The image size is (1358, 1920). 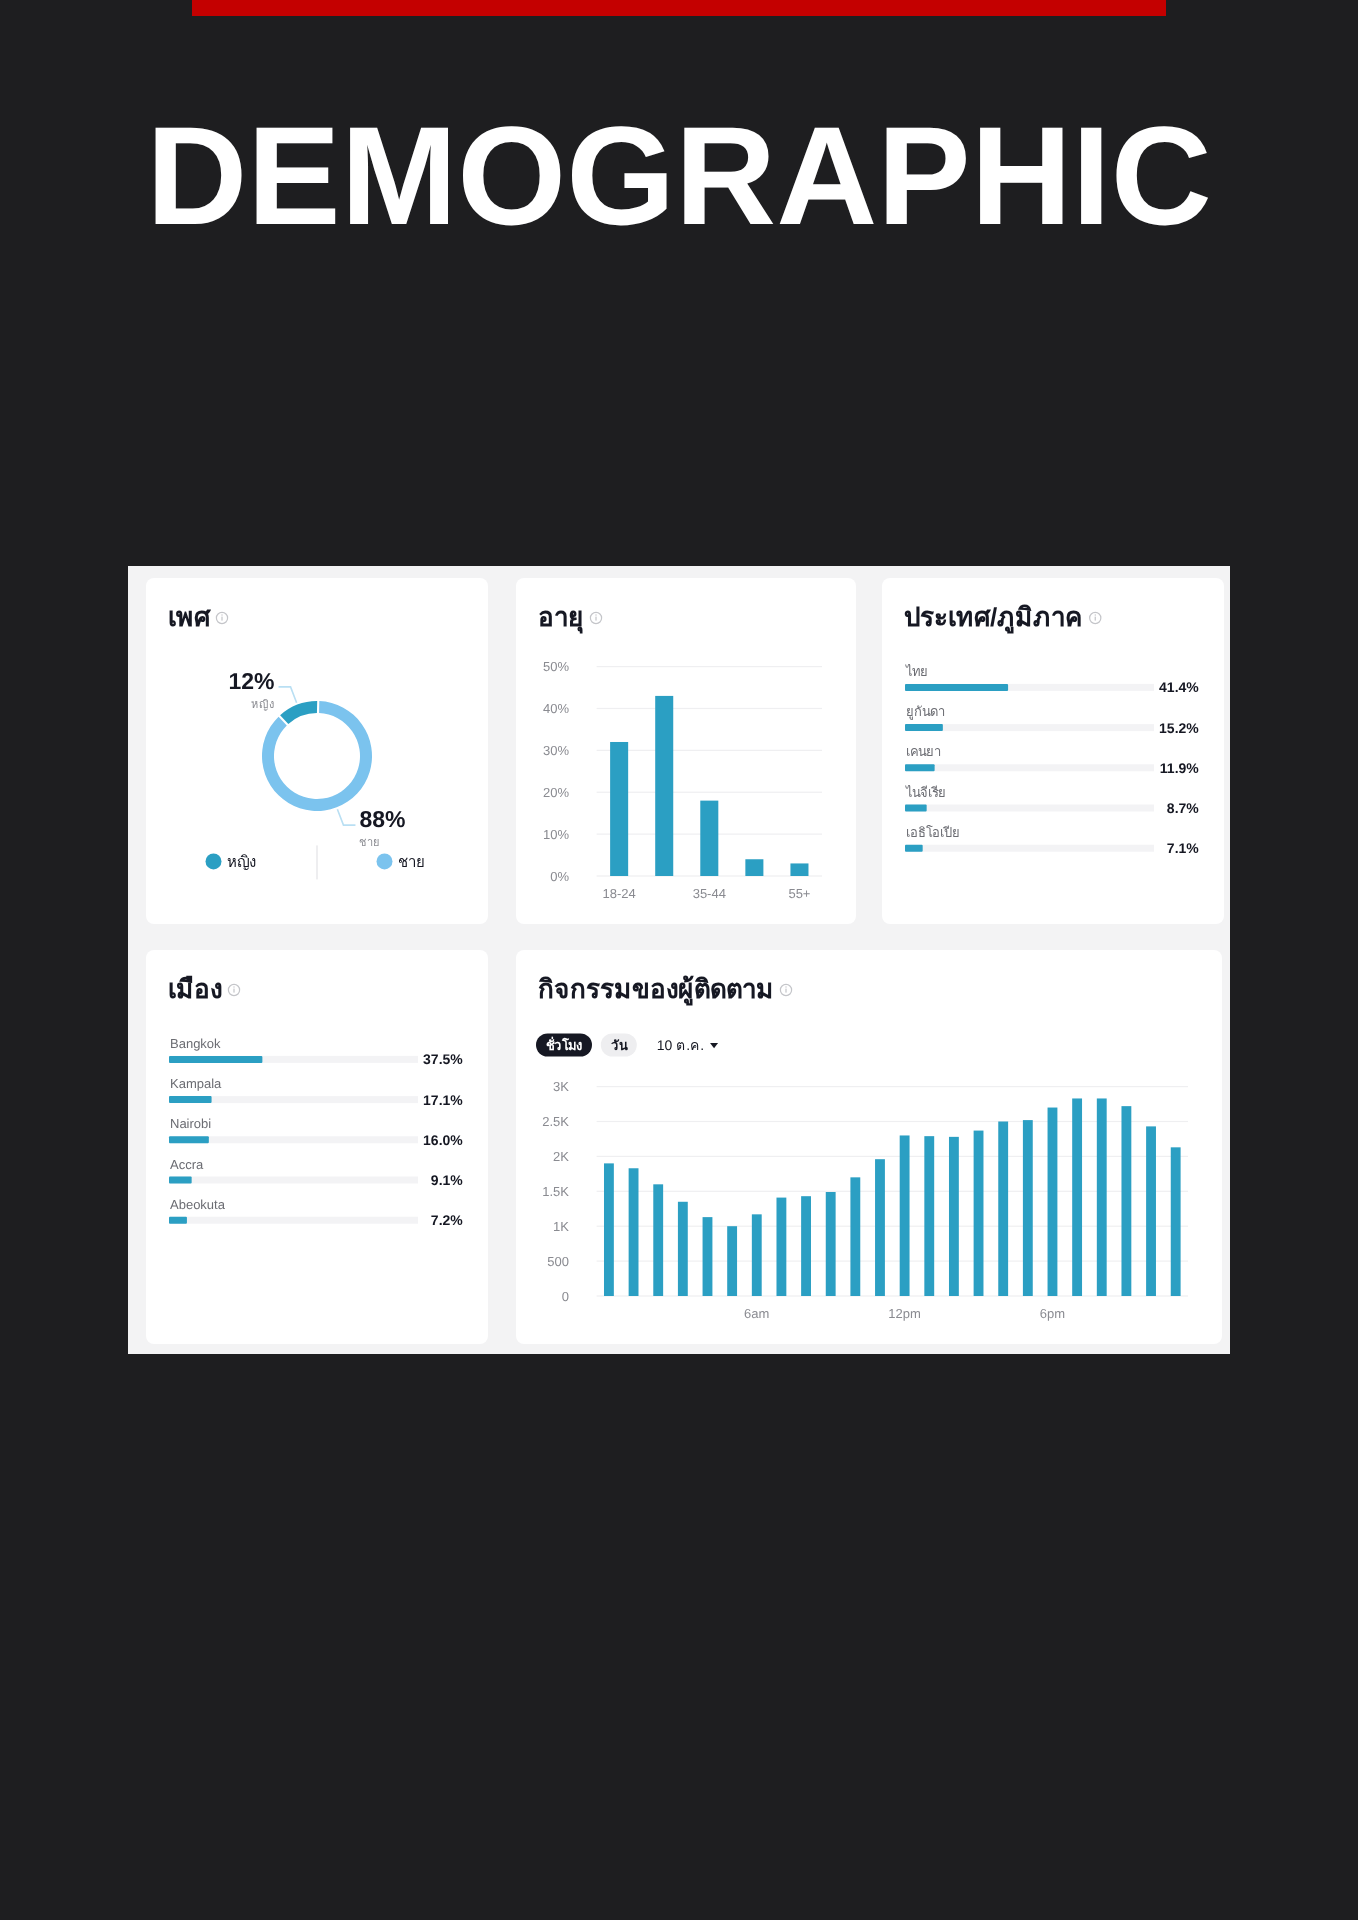 I want to click on donut-slice, so click(x=299, y=712).